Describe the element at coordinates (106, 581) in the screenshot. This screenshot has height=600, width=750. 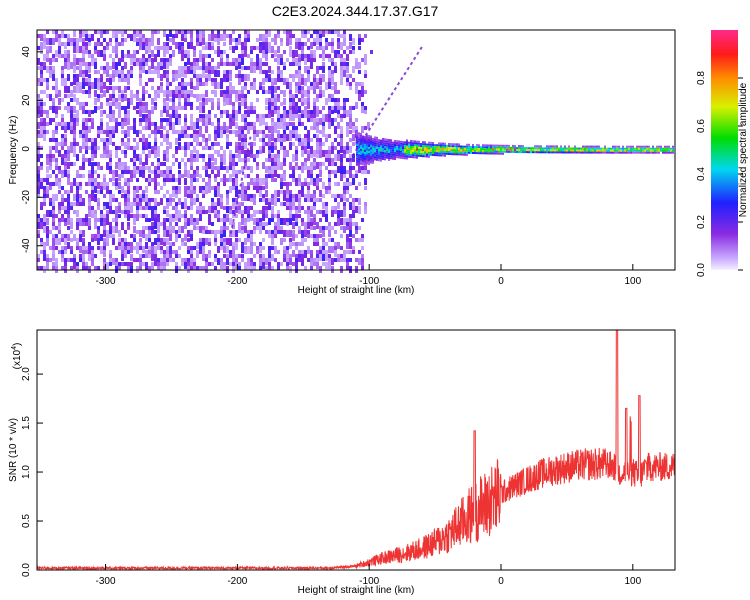
I see `x-tick-label: -300` at that location.